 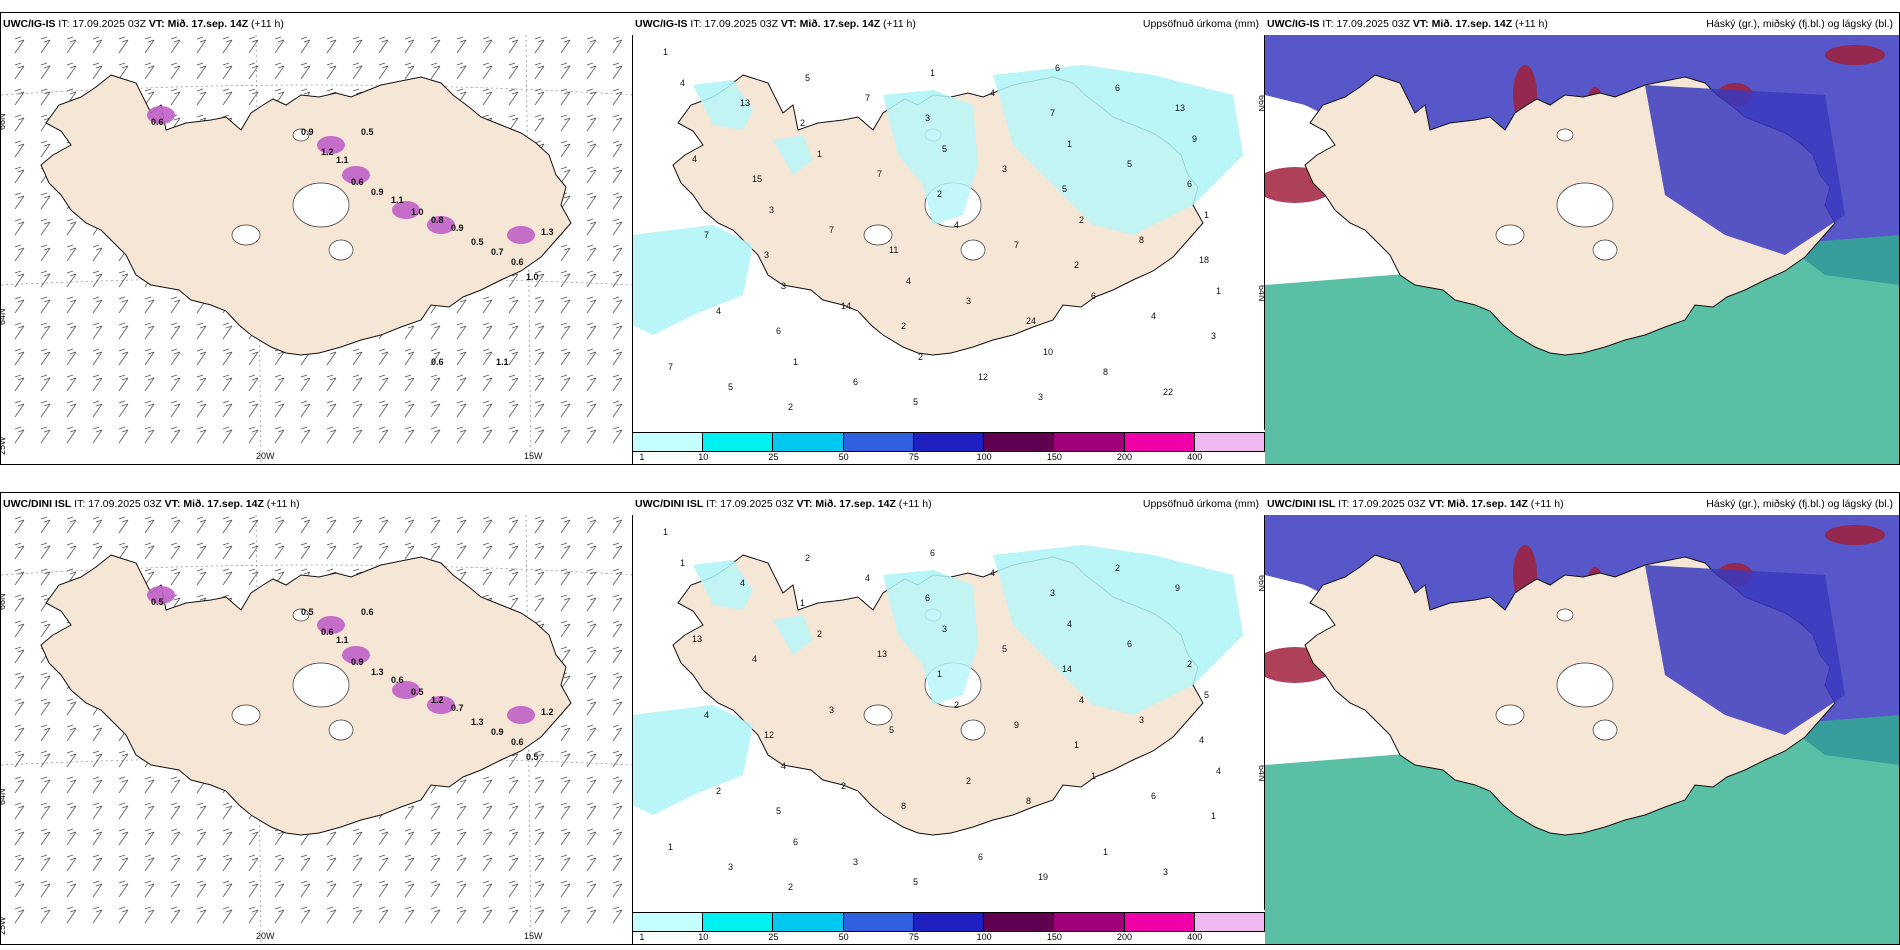 I want to click on vt-value: Mið. 17.sep. 14Z, so click(x=1487, y=504).